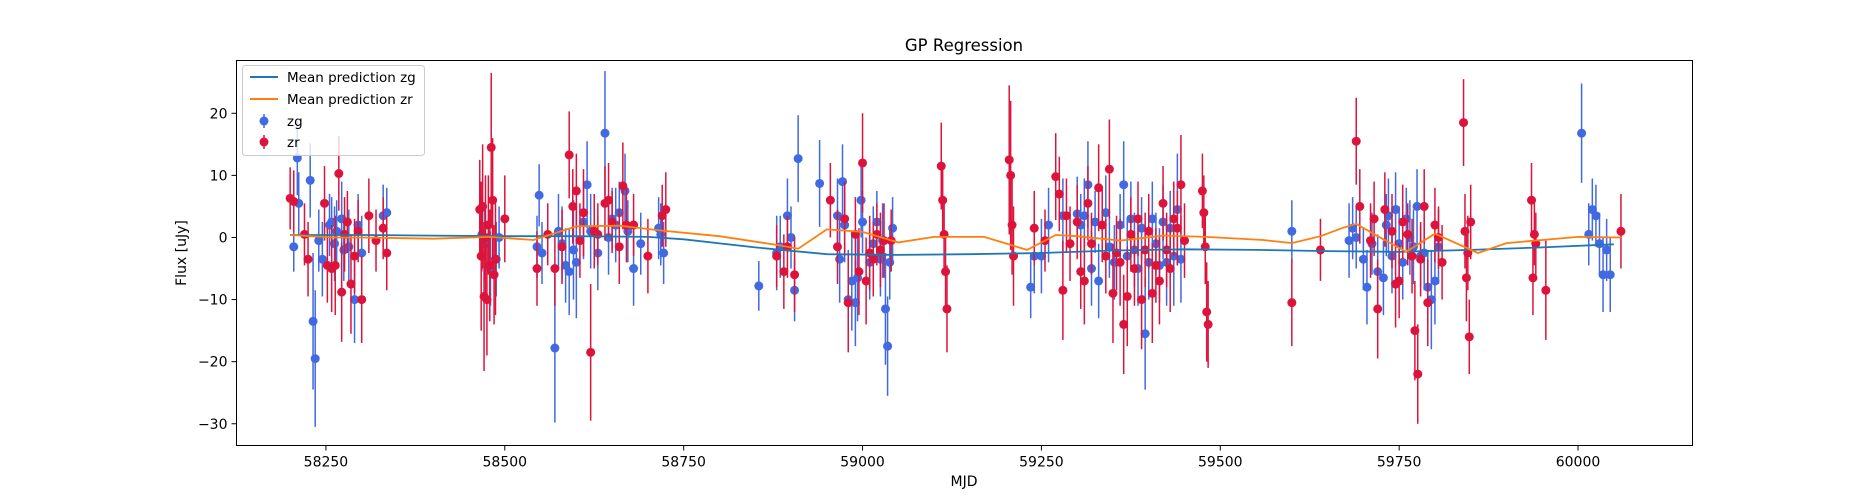  I want to click on y-tick-label-5: −30, so click(213, 425).